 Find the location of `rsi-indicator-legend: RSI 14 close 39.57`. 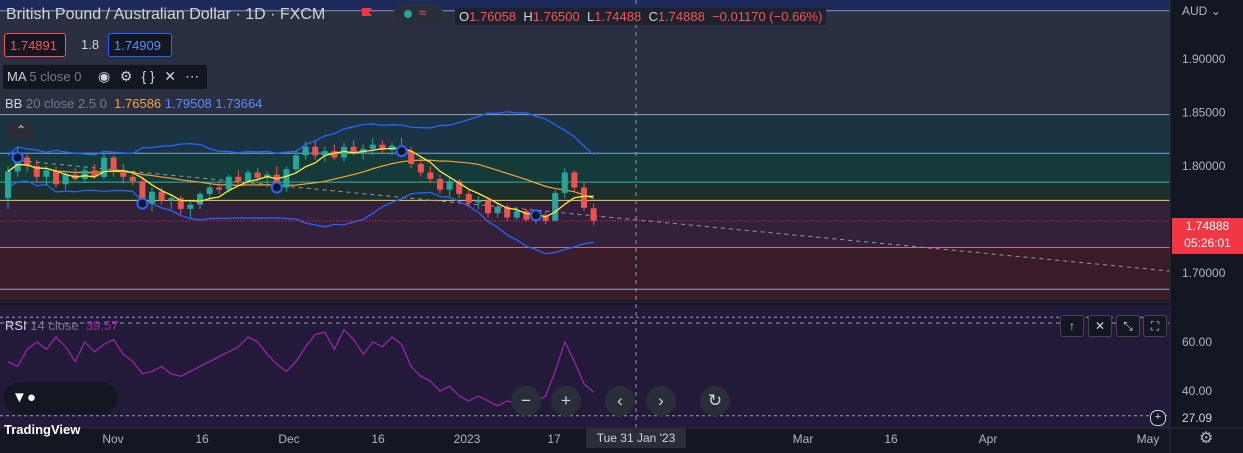

rsi-indicator-legend: RSI 14 close 39.57 is located at coordinates (62, 325).